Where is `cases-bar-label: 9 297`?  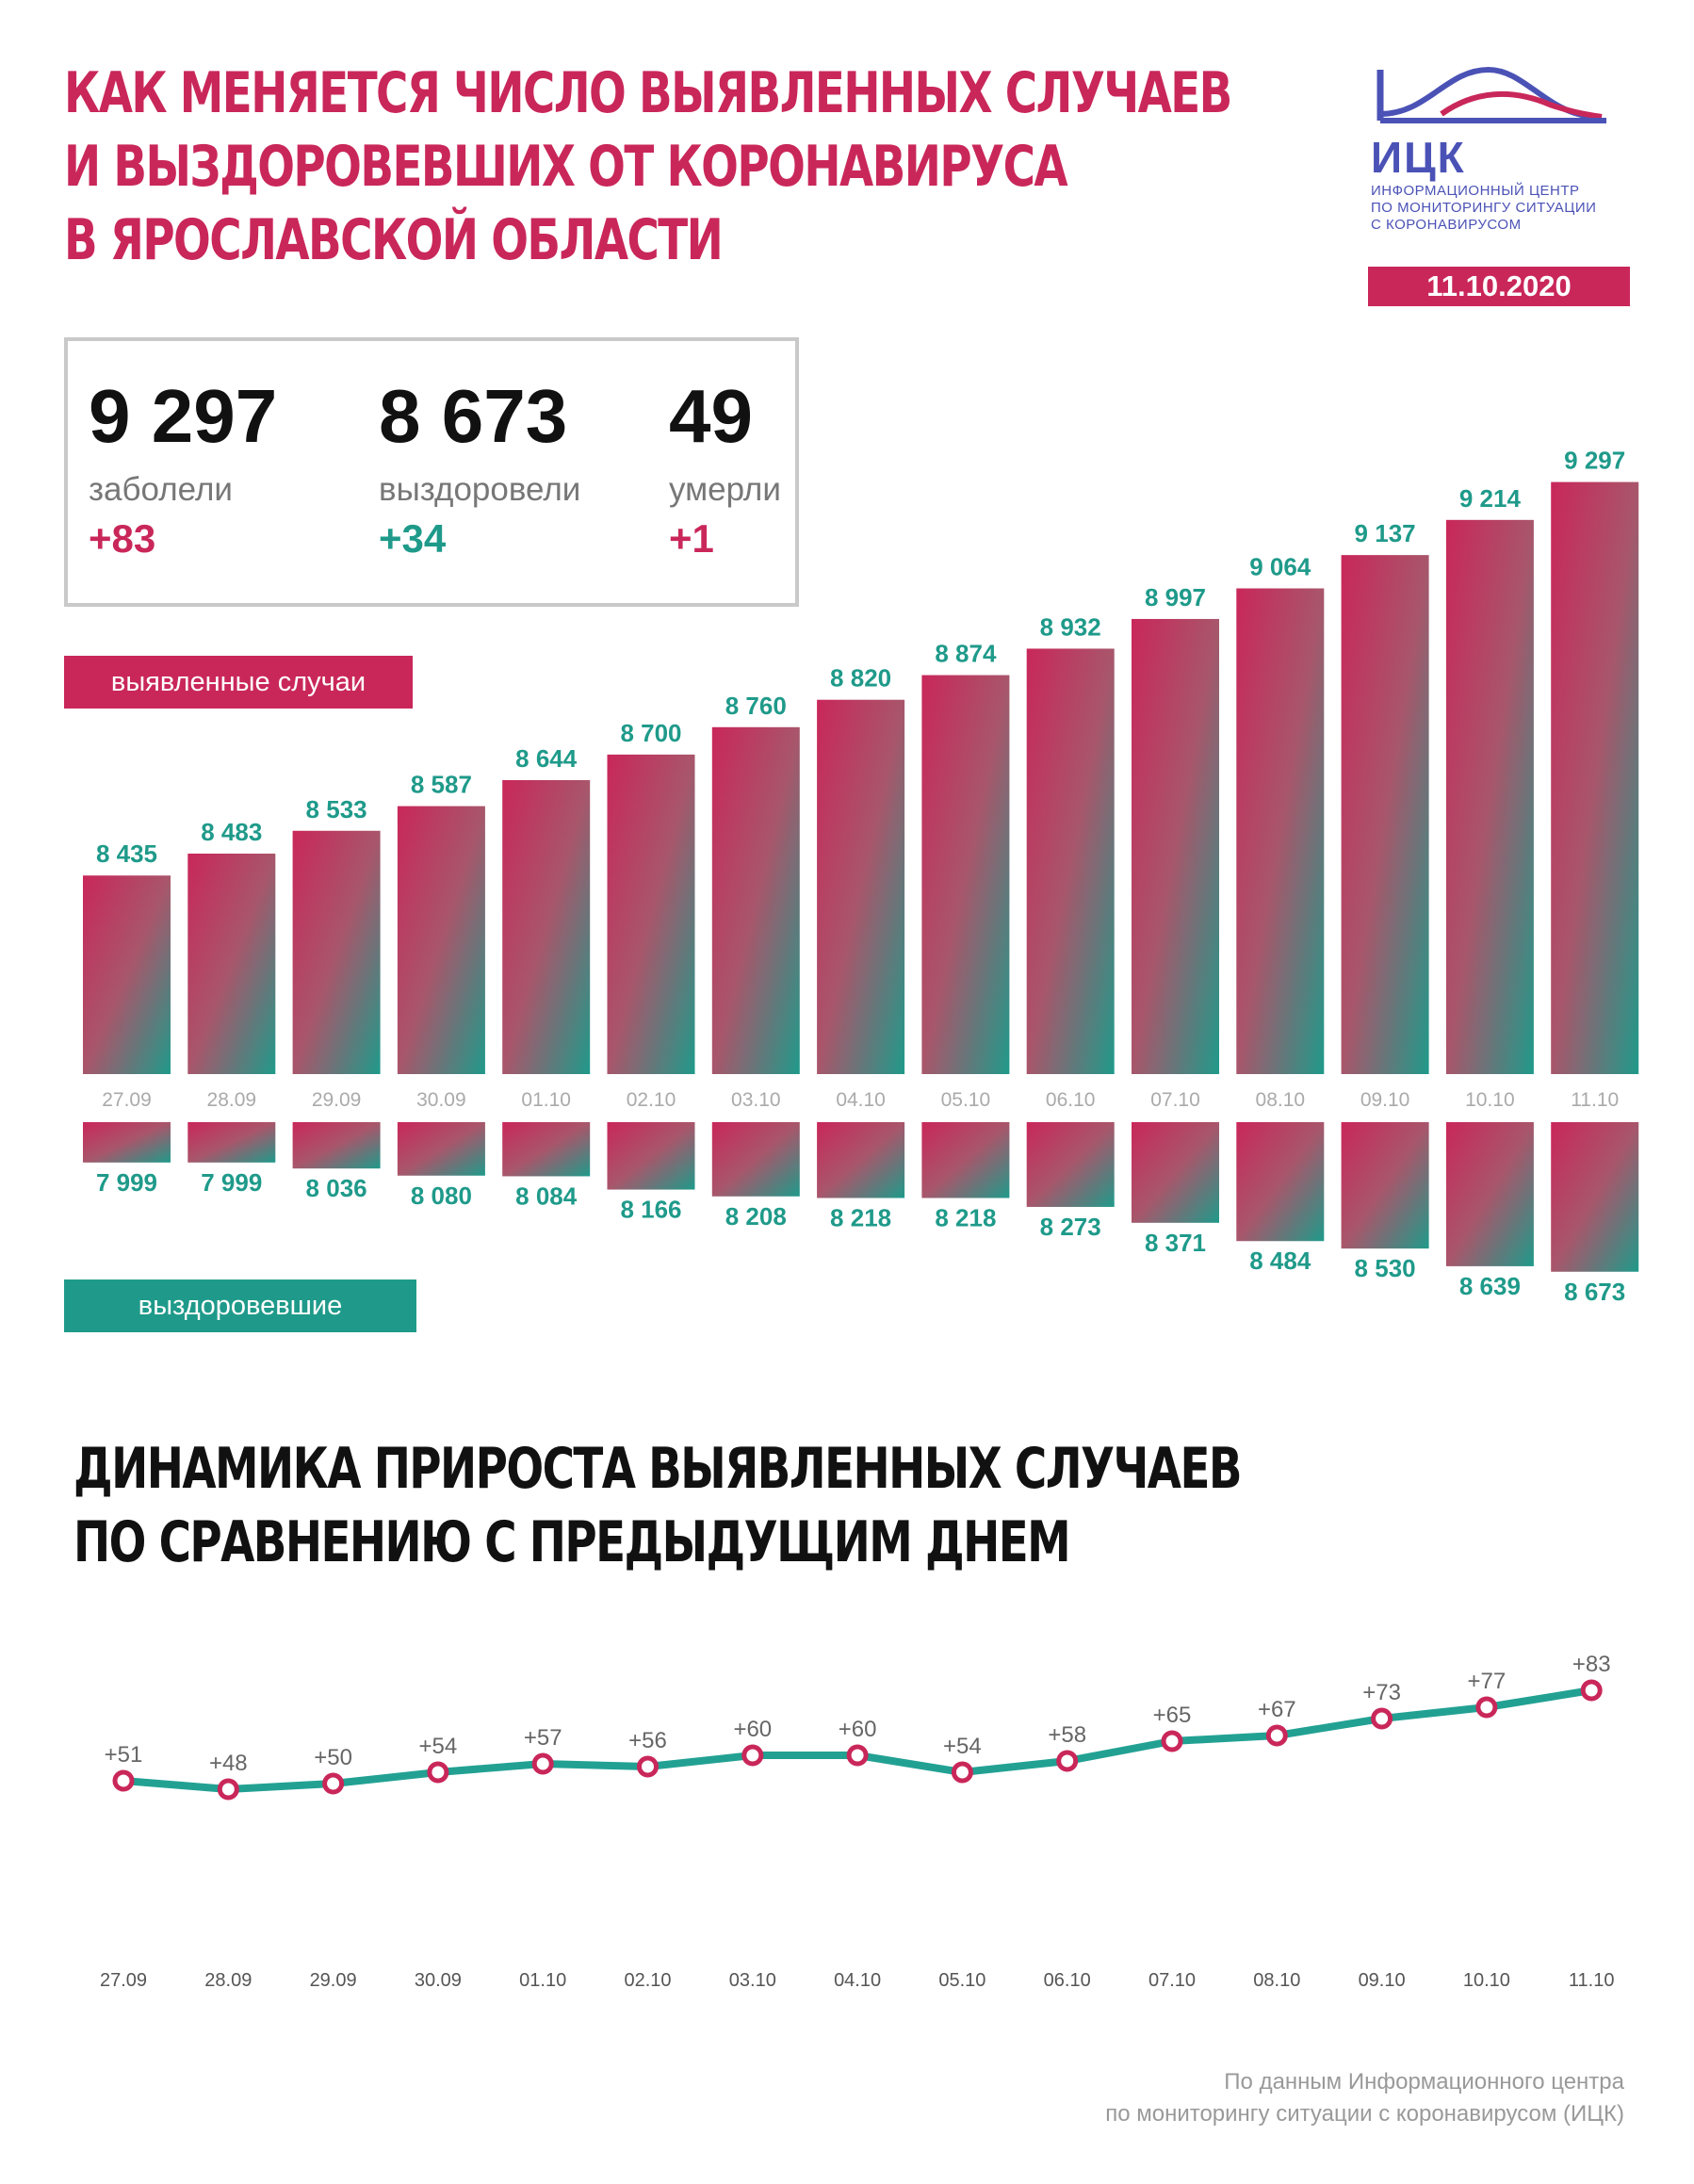
cases-bar-label: 9 297 is located at coordinates (1595, 461).